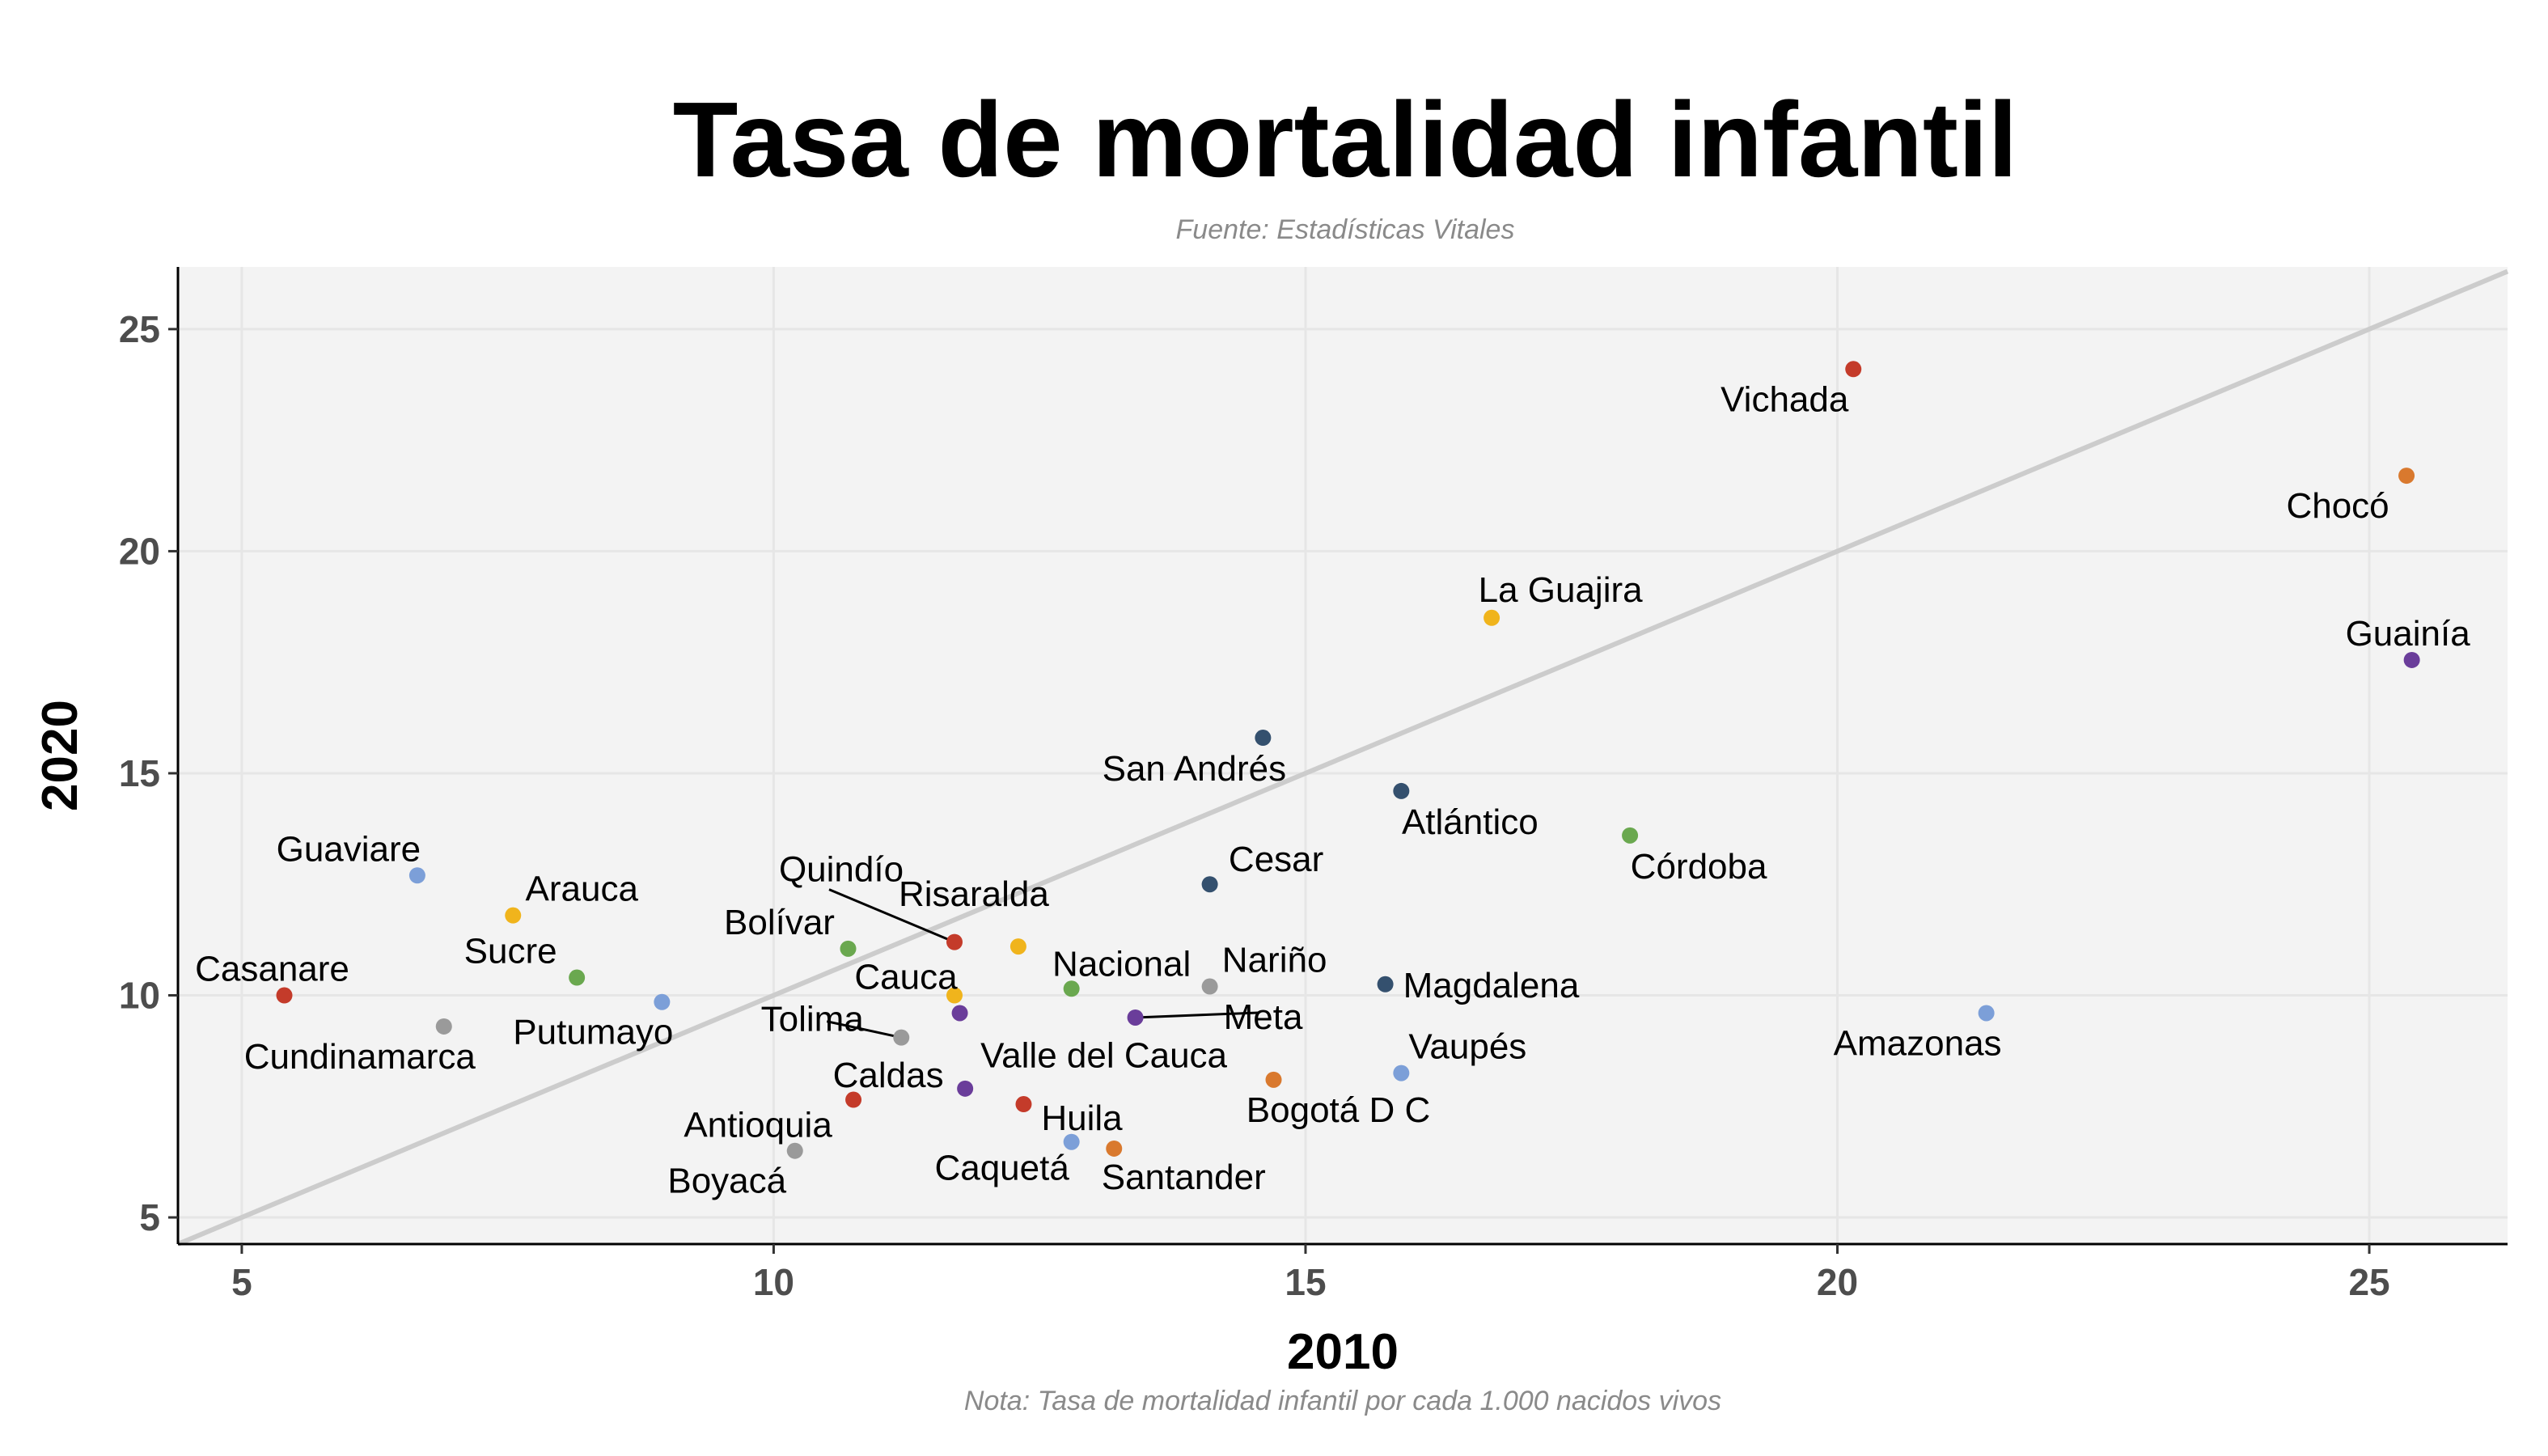  Describe the element at coordinates (906, 977) in the screenshot. I see `label-cauca: Cauca` at that location.